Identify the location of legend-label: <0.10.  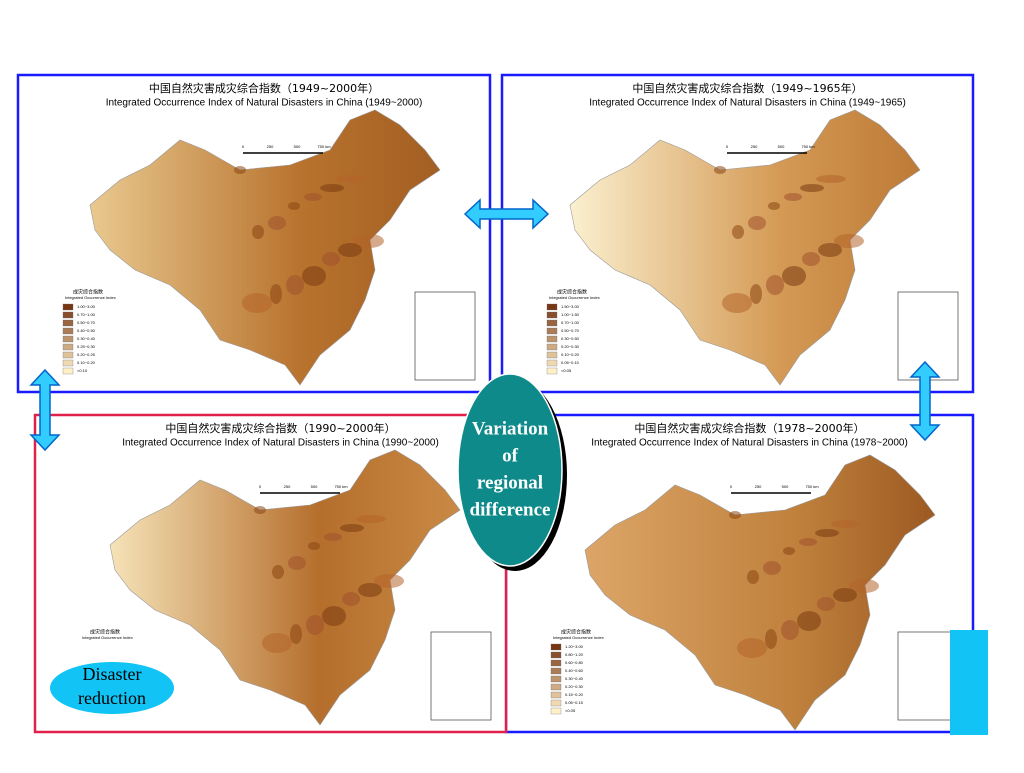
(82, 370).